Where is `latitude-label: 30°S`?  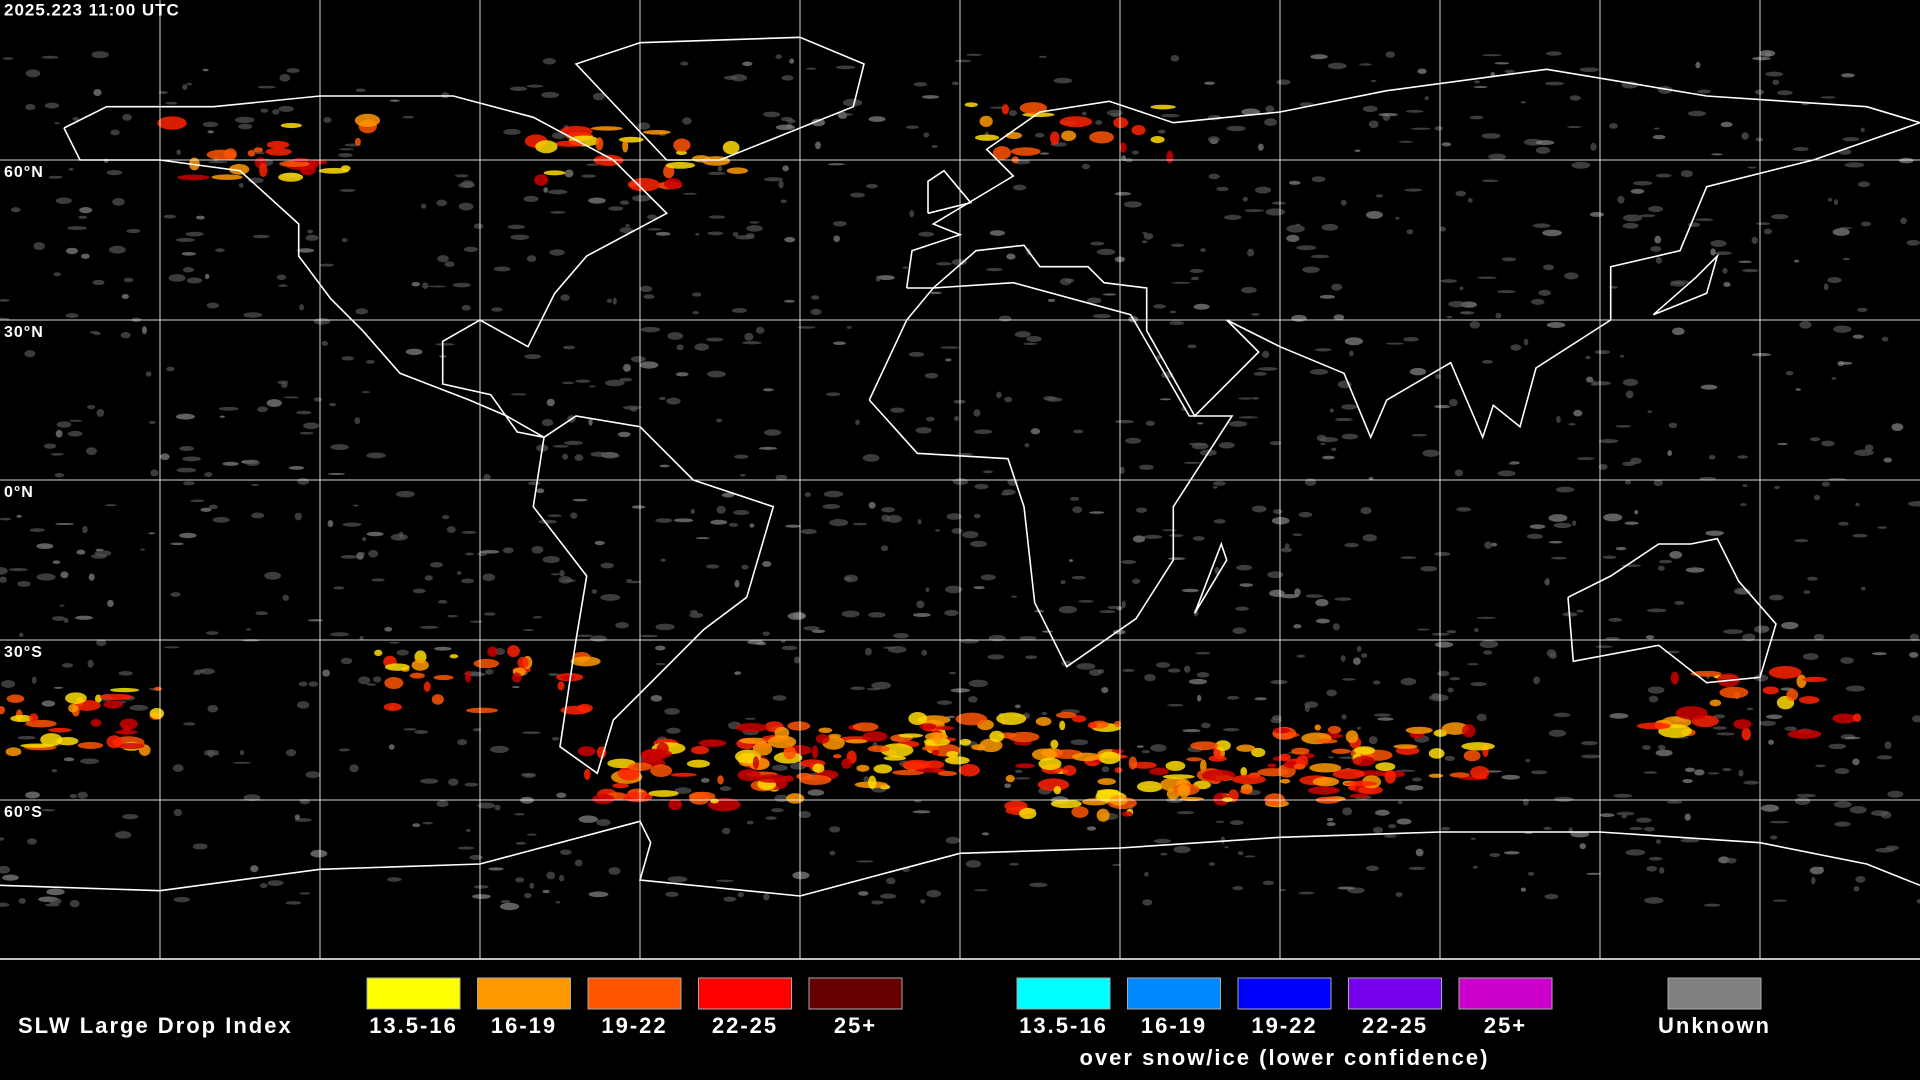 latitude-label: 30°S is located at coordinates (23, 652).